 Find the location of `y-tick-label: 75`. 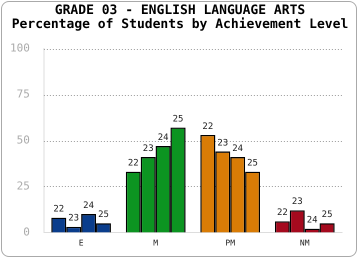

y-tick-label: 75 is located at coordinates (23, 93).